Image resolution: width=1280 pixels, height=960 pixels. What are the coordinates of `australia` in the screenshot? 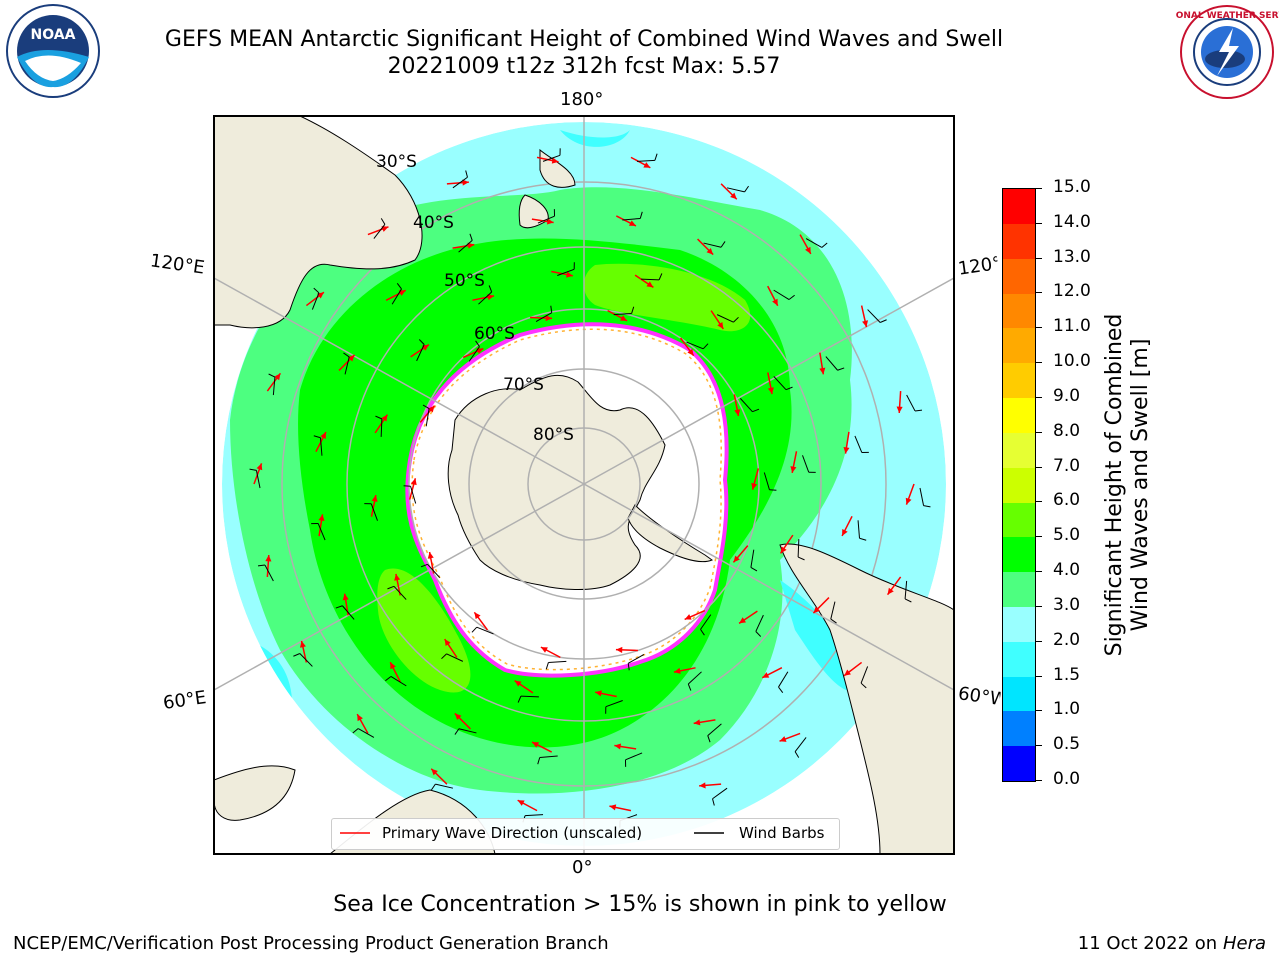 It's located at (318, 222).